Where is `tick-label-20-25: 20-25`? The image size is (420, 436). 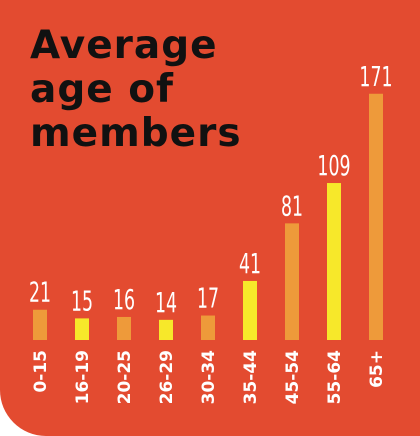 tick-label-20-25: 20-25 is located at coordinates (125, 377).